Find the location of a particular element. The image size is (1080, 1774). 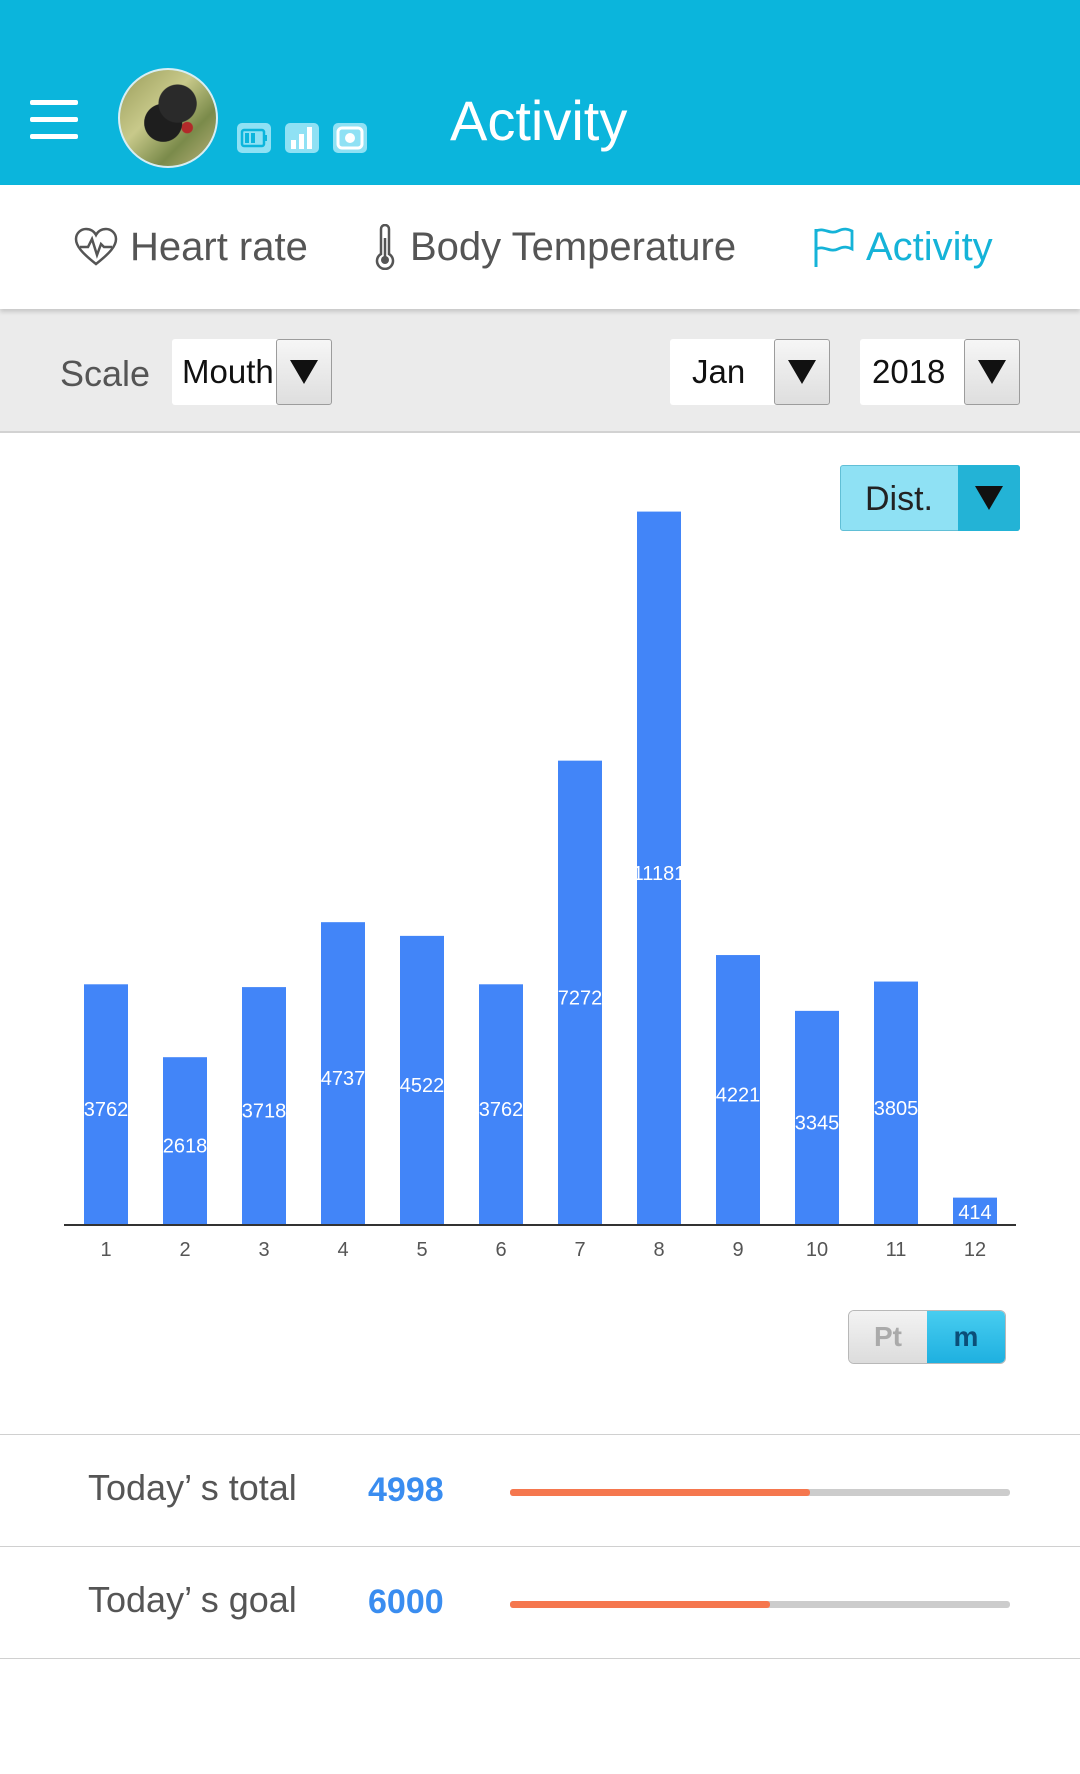

page-title: Activity is located at coordinates (539, 120).